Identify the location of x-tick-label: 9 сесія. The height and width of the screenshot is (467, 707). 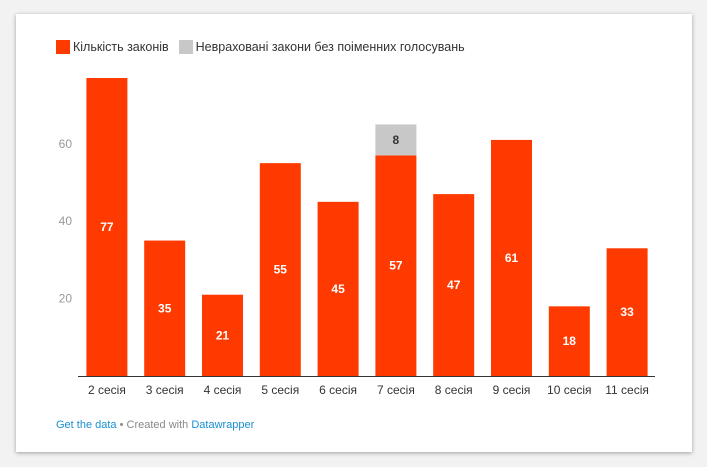
(512, 390).